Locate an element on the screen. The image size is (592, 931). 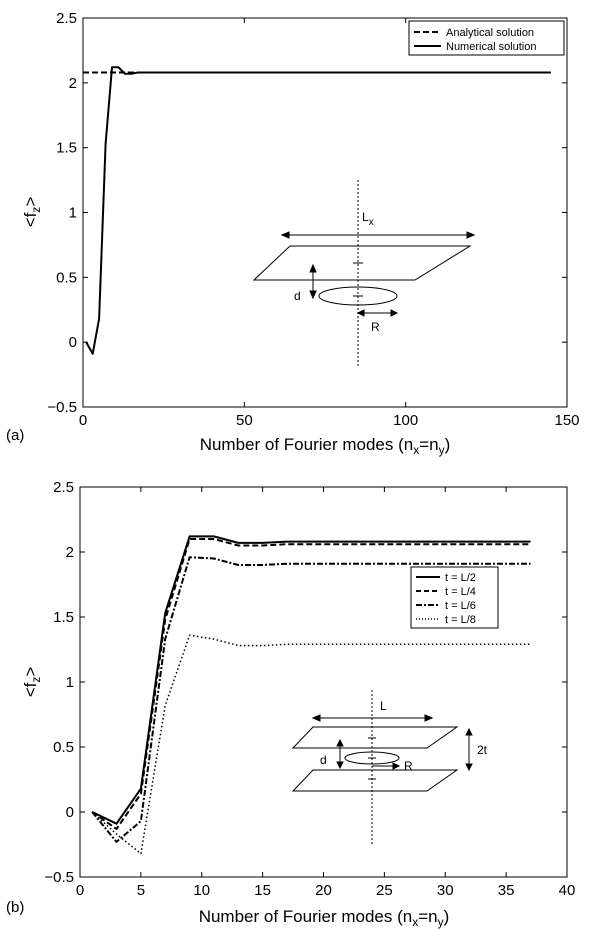
chart-a-xtick-label: 100 is located at coordinates (405, 420).